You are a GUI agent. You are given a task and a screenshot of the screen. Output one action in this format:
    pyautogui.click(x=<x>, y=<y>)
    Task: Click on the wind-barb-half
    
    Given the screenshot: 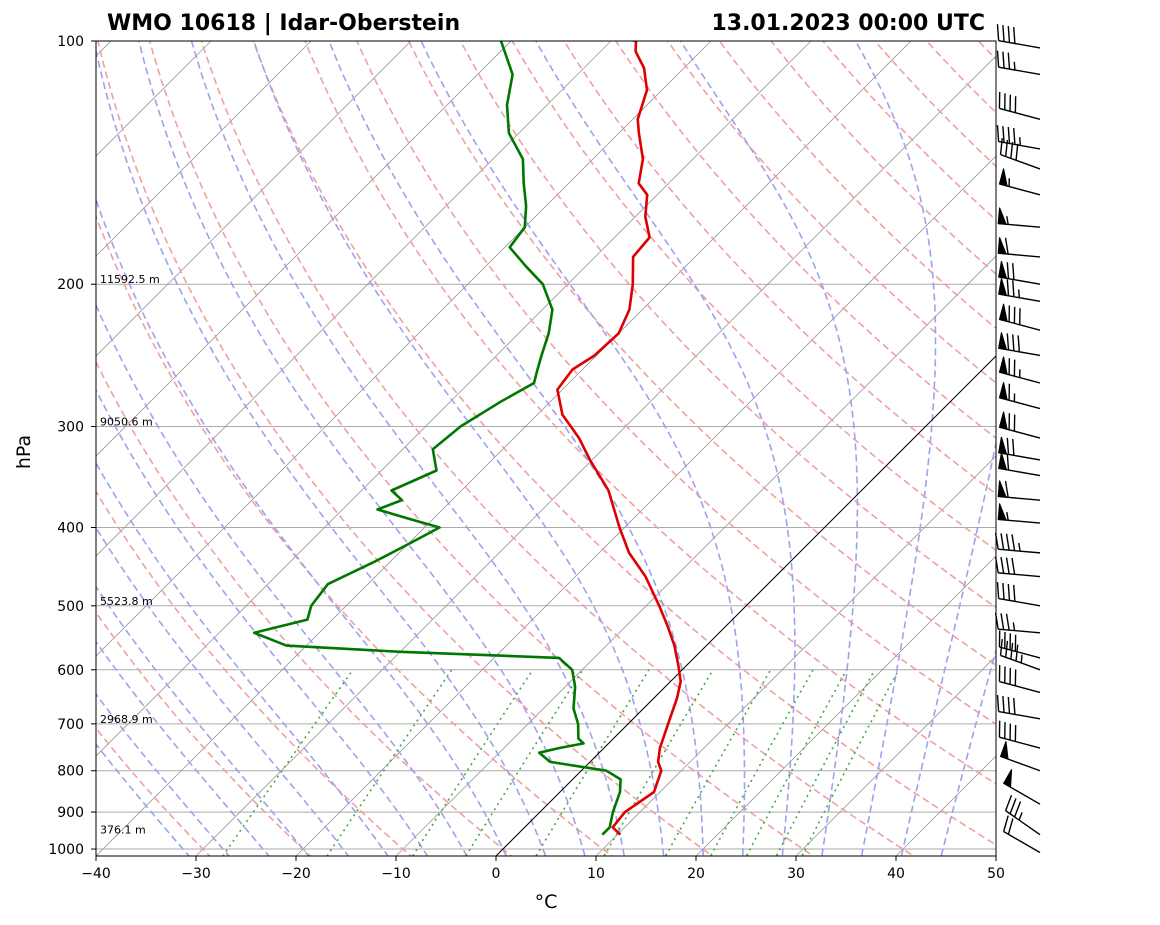 What is the action you would take?
    pyautogui.click(x=1007, y=220)
    